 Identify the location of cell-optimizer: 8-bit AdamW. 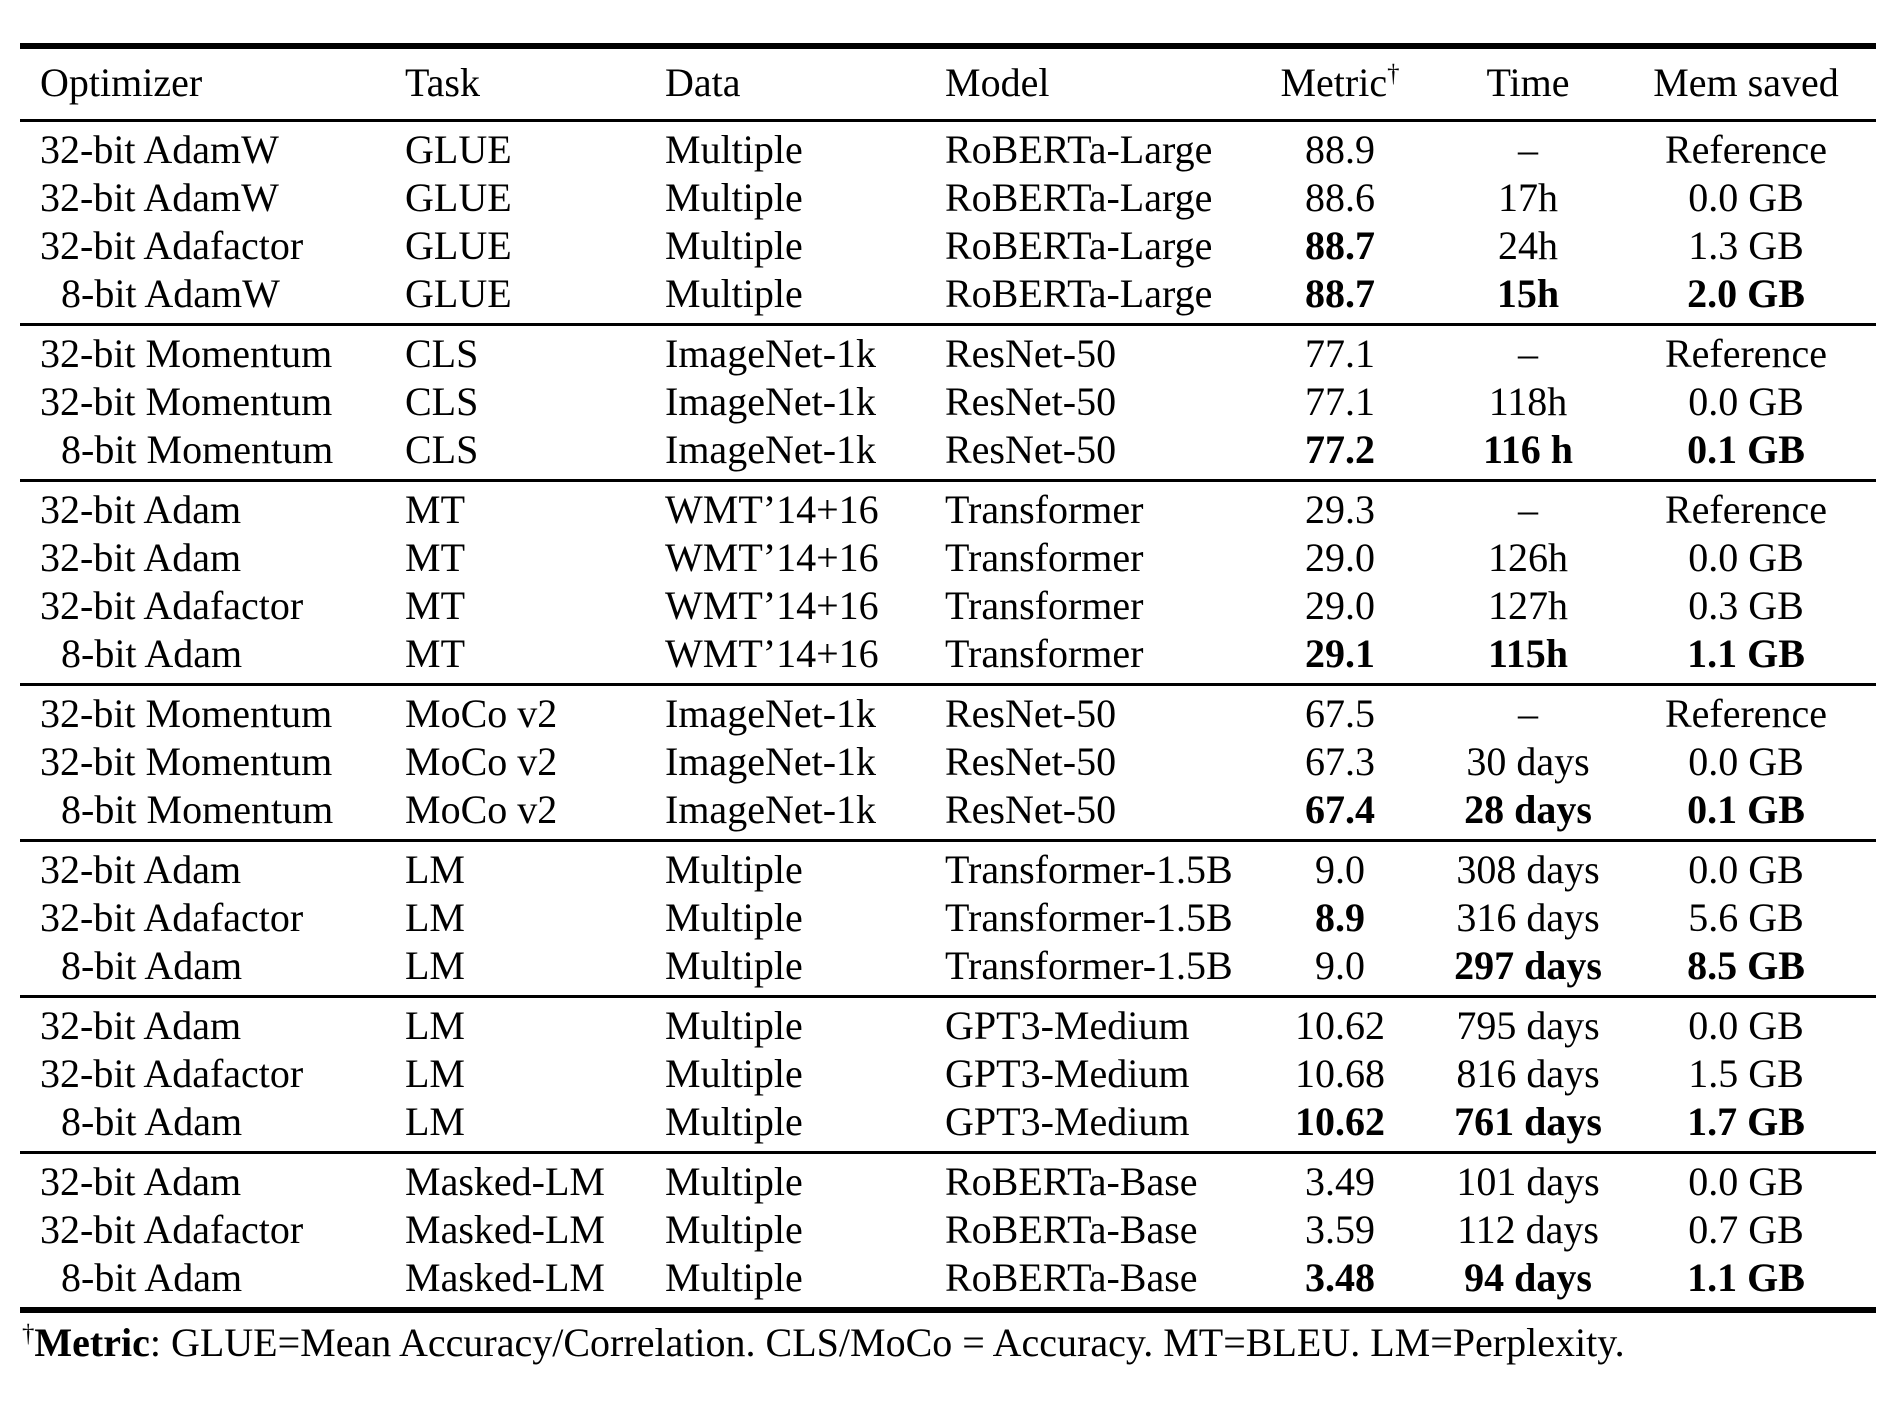
(170, 293).